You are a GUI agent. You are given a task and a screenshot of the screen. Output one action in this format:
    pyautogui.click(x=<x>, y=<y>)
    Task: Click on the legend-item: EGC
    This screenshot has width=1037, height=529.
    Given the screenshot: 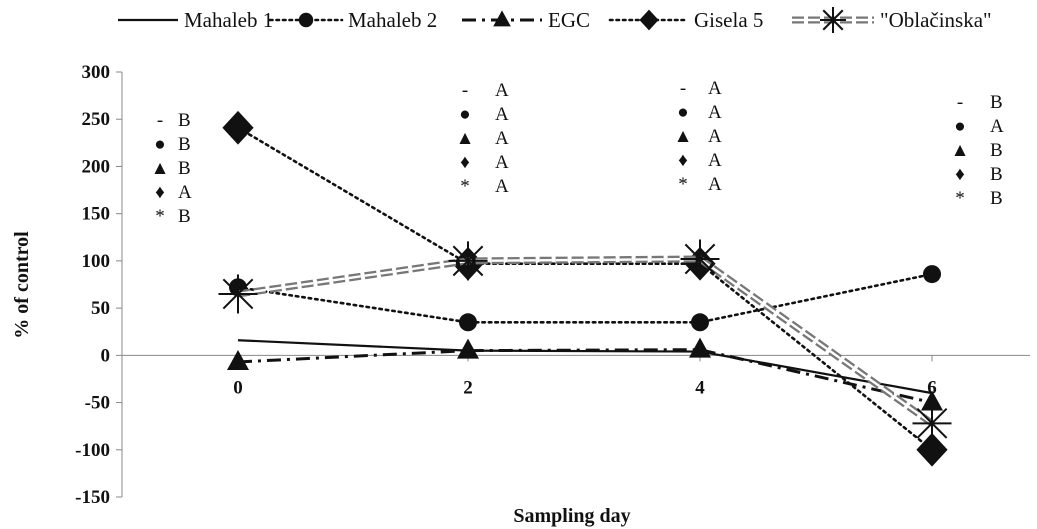 What is the action you would take?
    pyautogui.click(x=526, y=20)
    